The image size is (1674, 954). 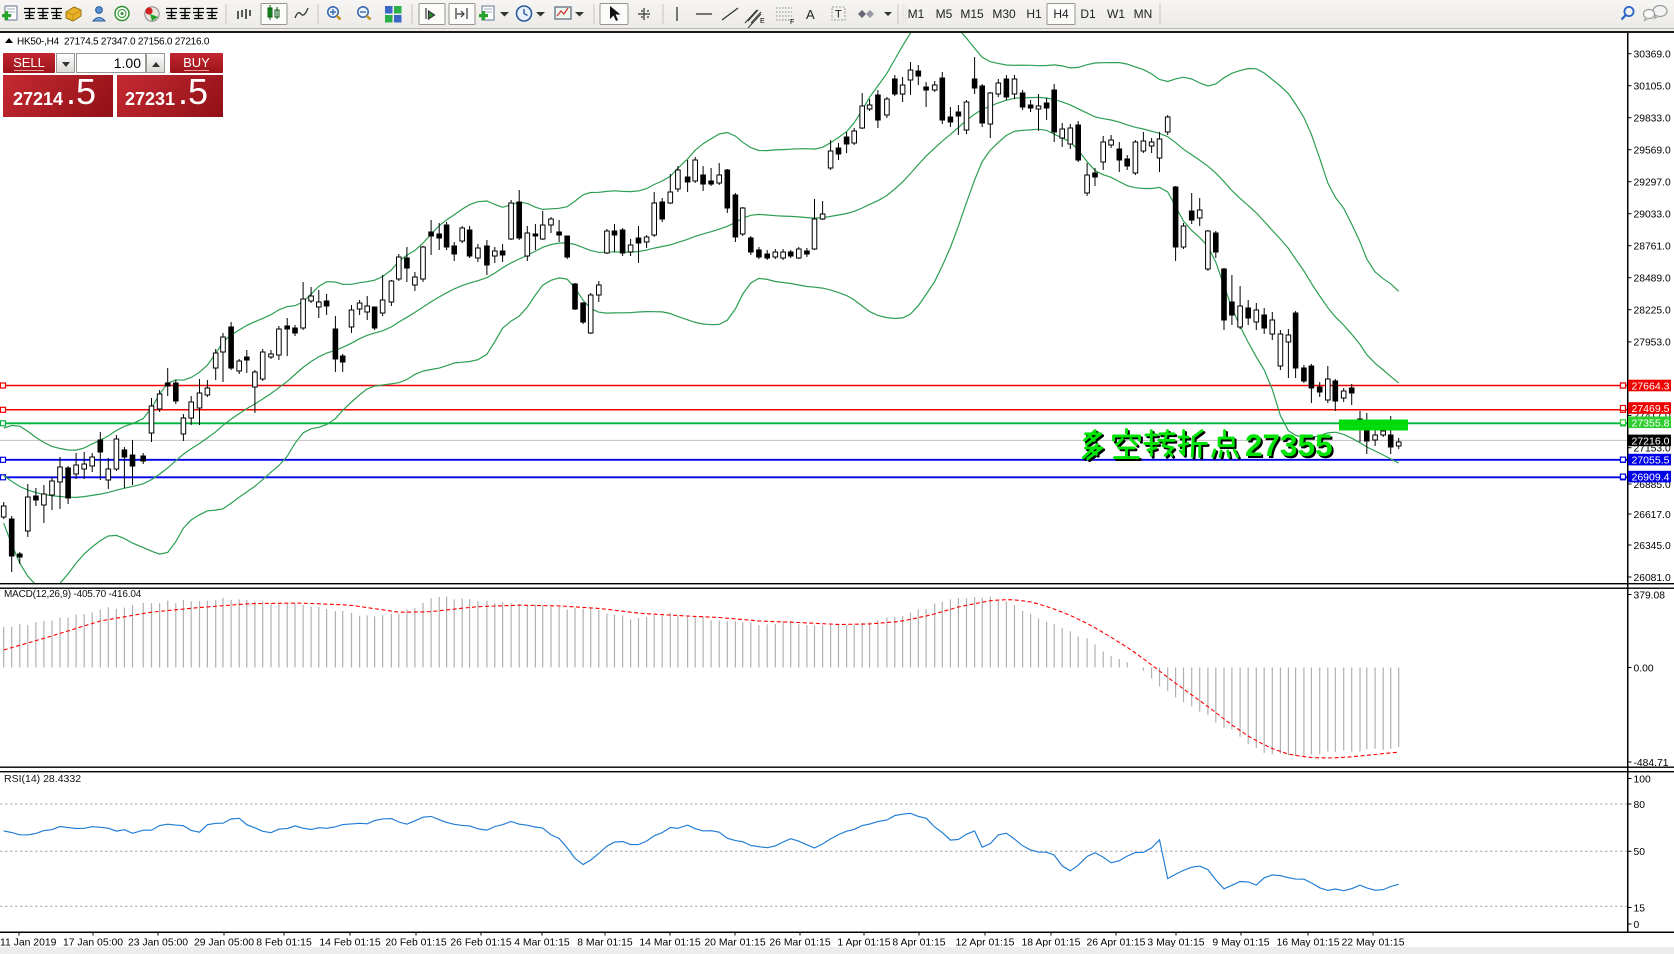 I want to click on svg-text: 26081.0, so click(x=1652, y=578).